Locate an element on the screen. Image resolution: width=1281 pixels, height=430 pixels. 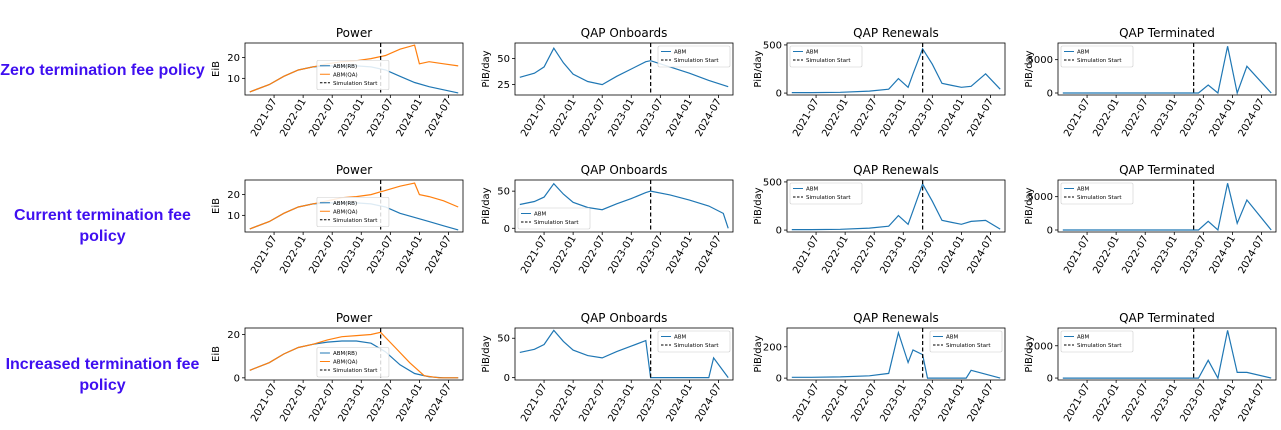
y-tick-label: 2000 is located at coordinates (1040, 346).